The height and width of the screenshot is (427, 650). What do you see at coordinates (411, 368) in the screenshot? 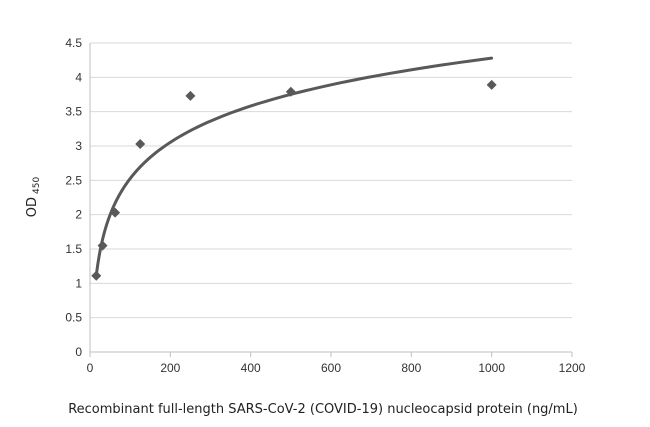
I see `x-tick-label-800: 800` at bounding box center [411, 368].